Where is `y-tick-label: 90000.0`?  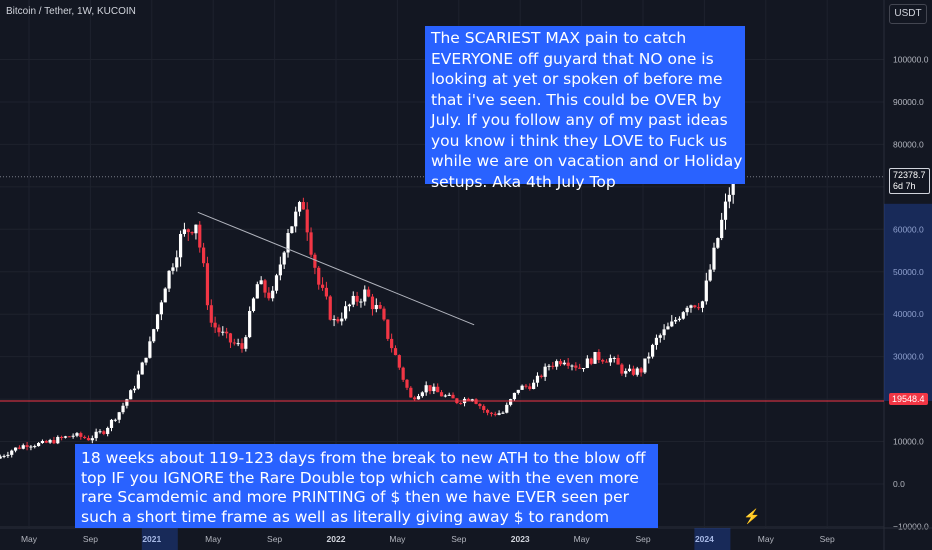
y-tick-label: 90000.0 is located at coordinates (908, 102).